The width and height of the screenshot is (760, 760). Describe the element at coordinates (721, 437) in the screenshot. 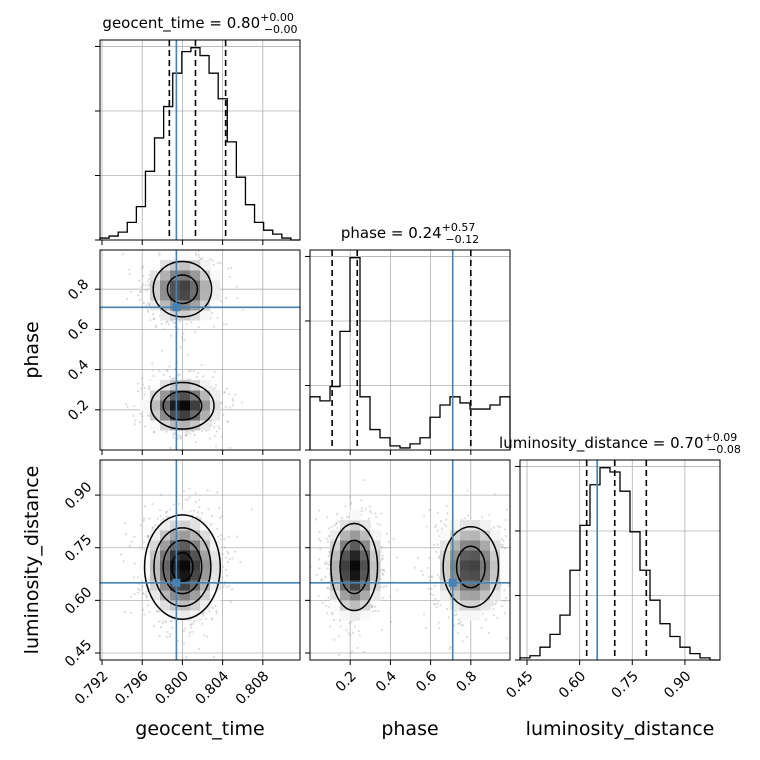

I see `title-plus: +0.09` at that location.